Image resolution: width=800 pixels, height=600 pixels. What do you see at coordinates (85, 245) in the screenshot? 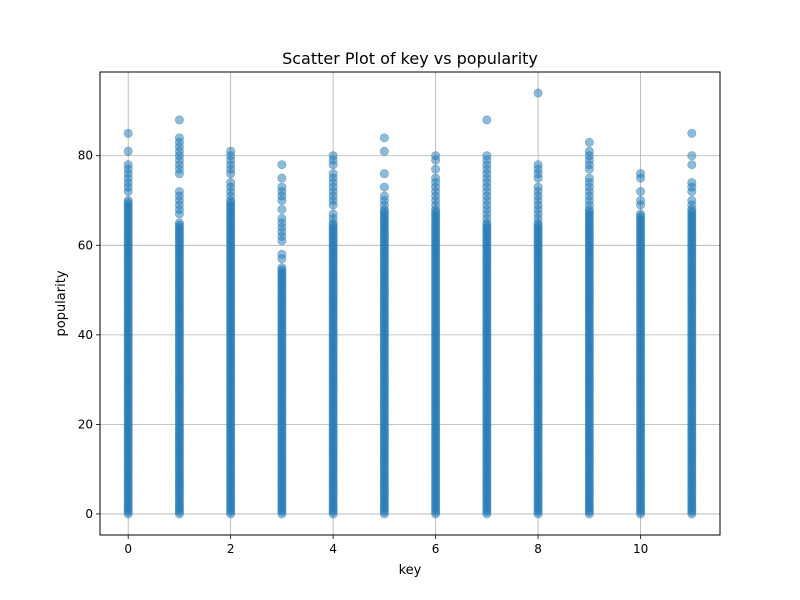
I see `y-tick-label: 60` at bounding box center [85, 245].